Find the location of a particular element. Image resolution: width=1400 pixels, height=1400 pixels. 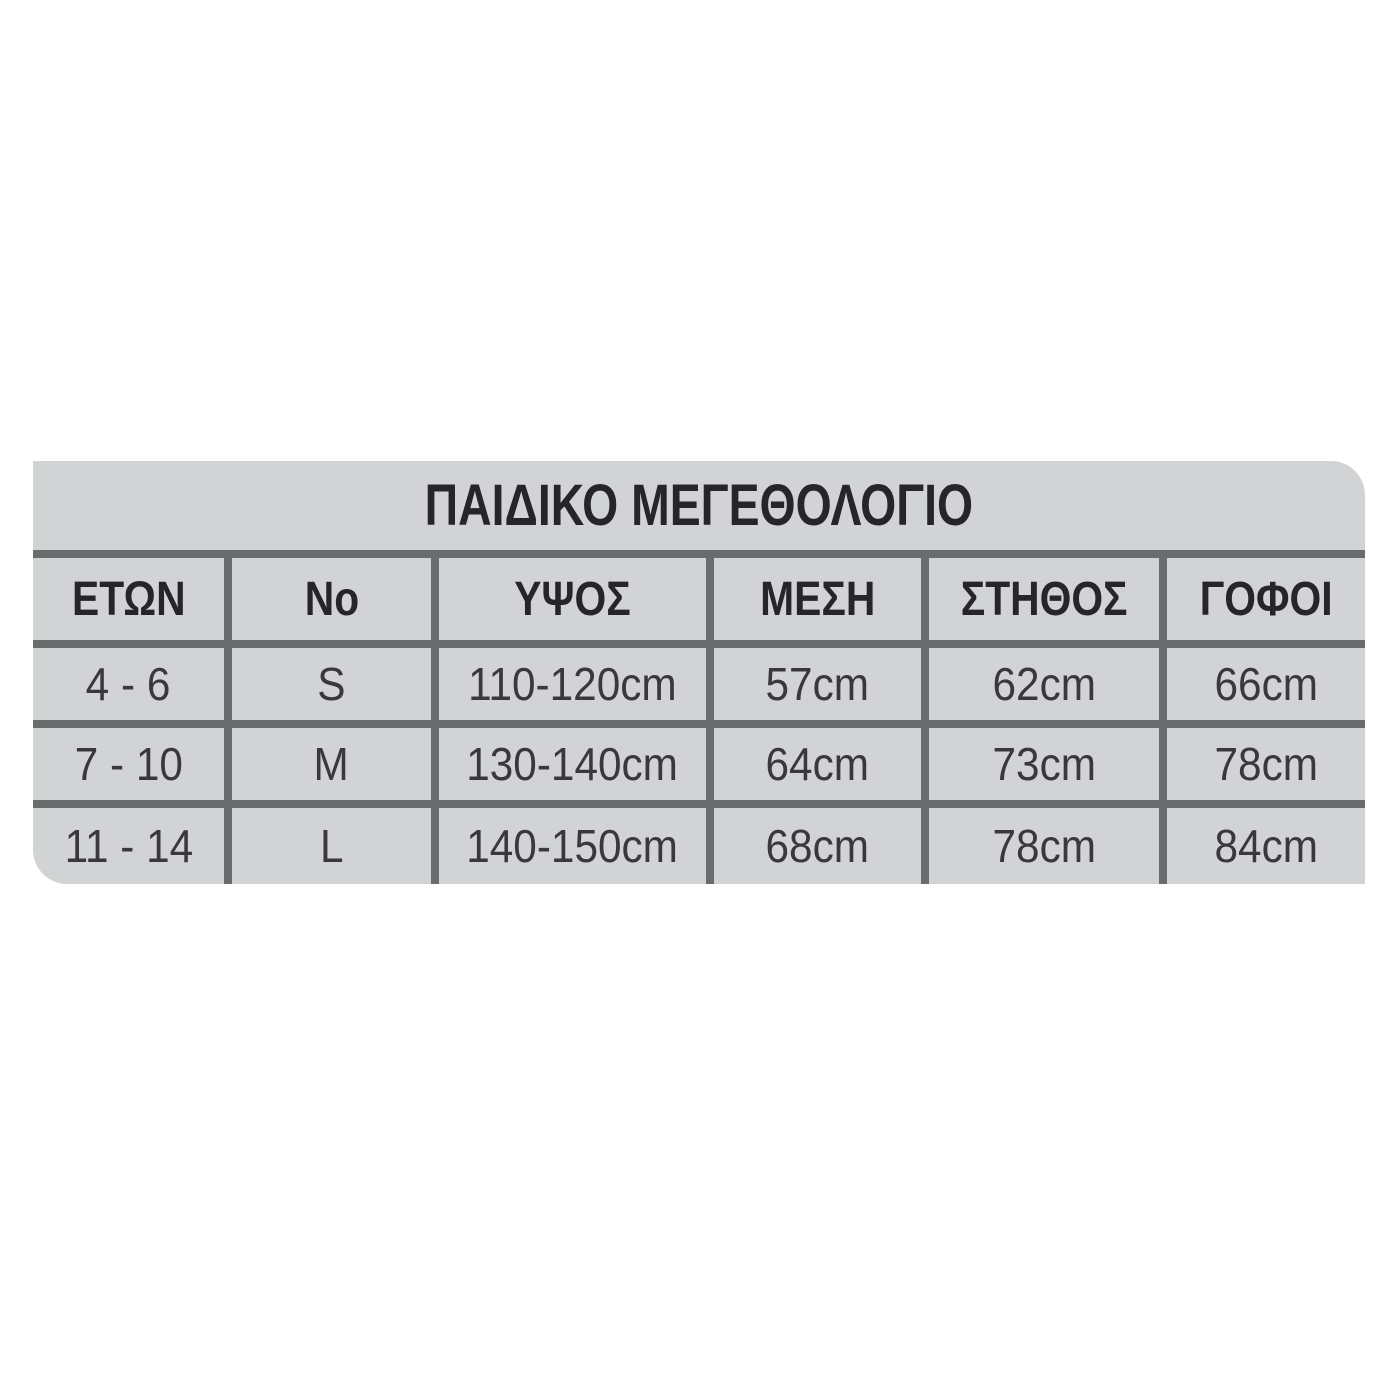

cell-height: 130-140cm is located at coordinates (572, 764).